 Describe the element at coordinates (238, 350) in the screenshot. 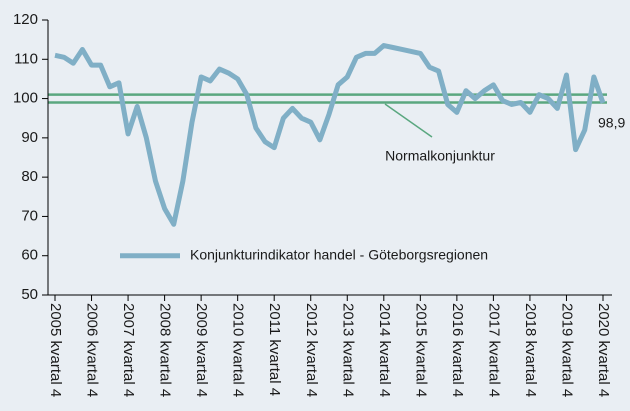

I see `x-tick-label: 2010 kvartal 4` at that location.